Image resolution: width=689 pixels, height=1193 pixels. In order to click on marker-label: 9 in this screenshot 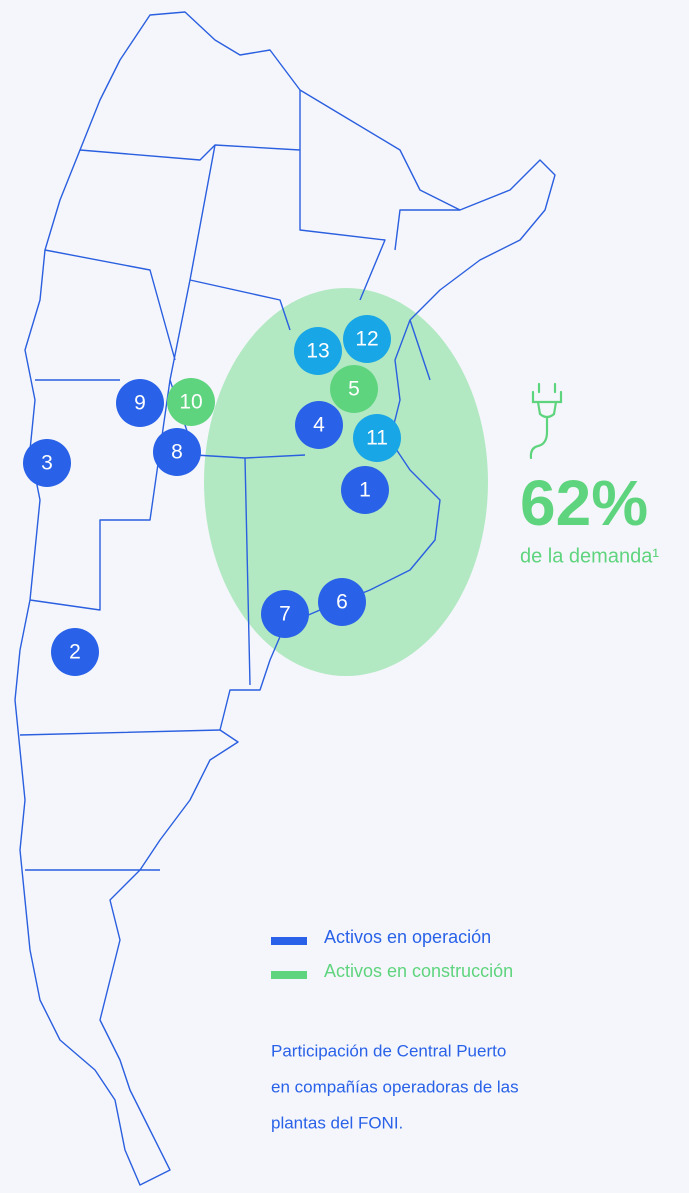, I will do `click(140, 403)`.